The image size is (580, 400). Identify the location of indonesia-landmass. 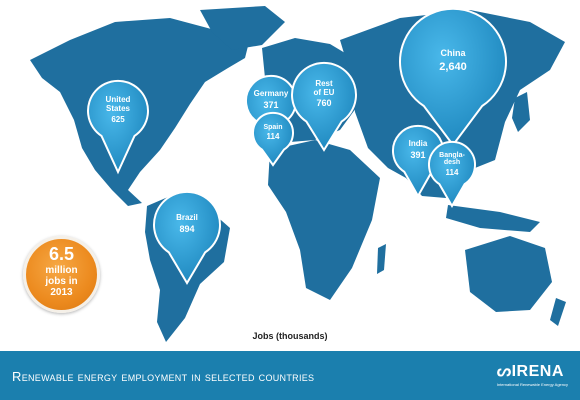
(493, 218).